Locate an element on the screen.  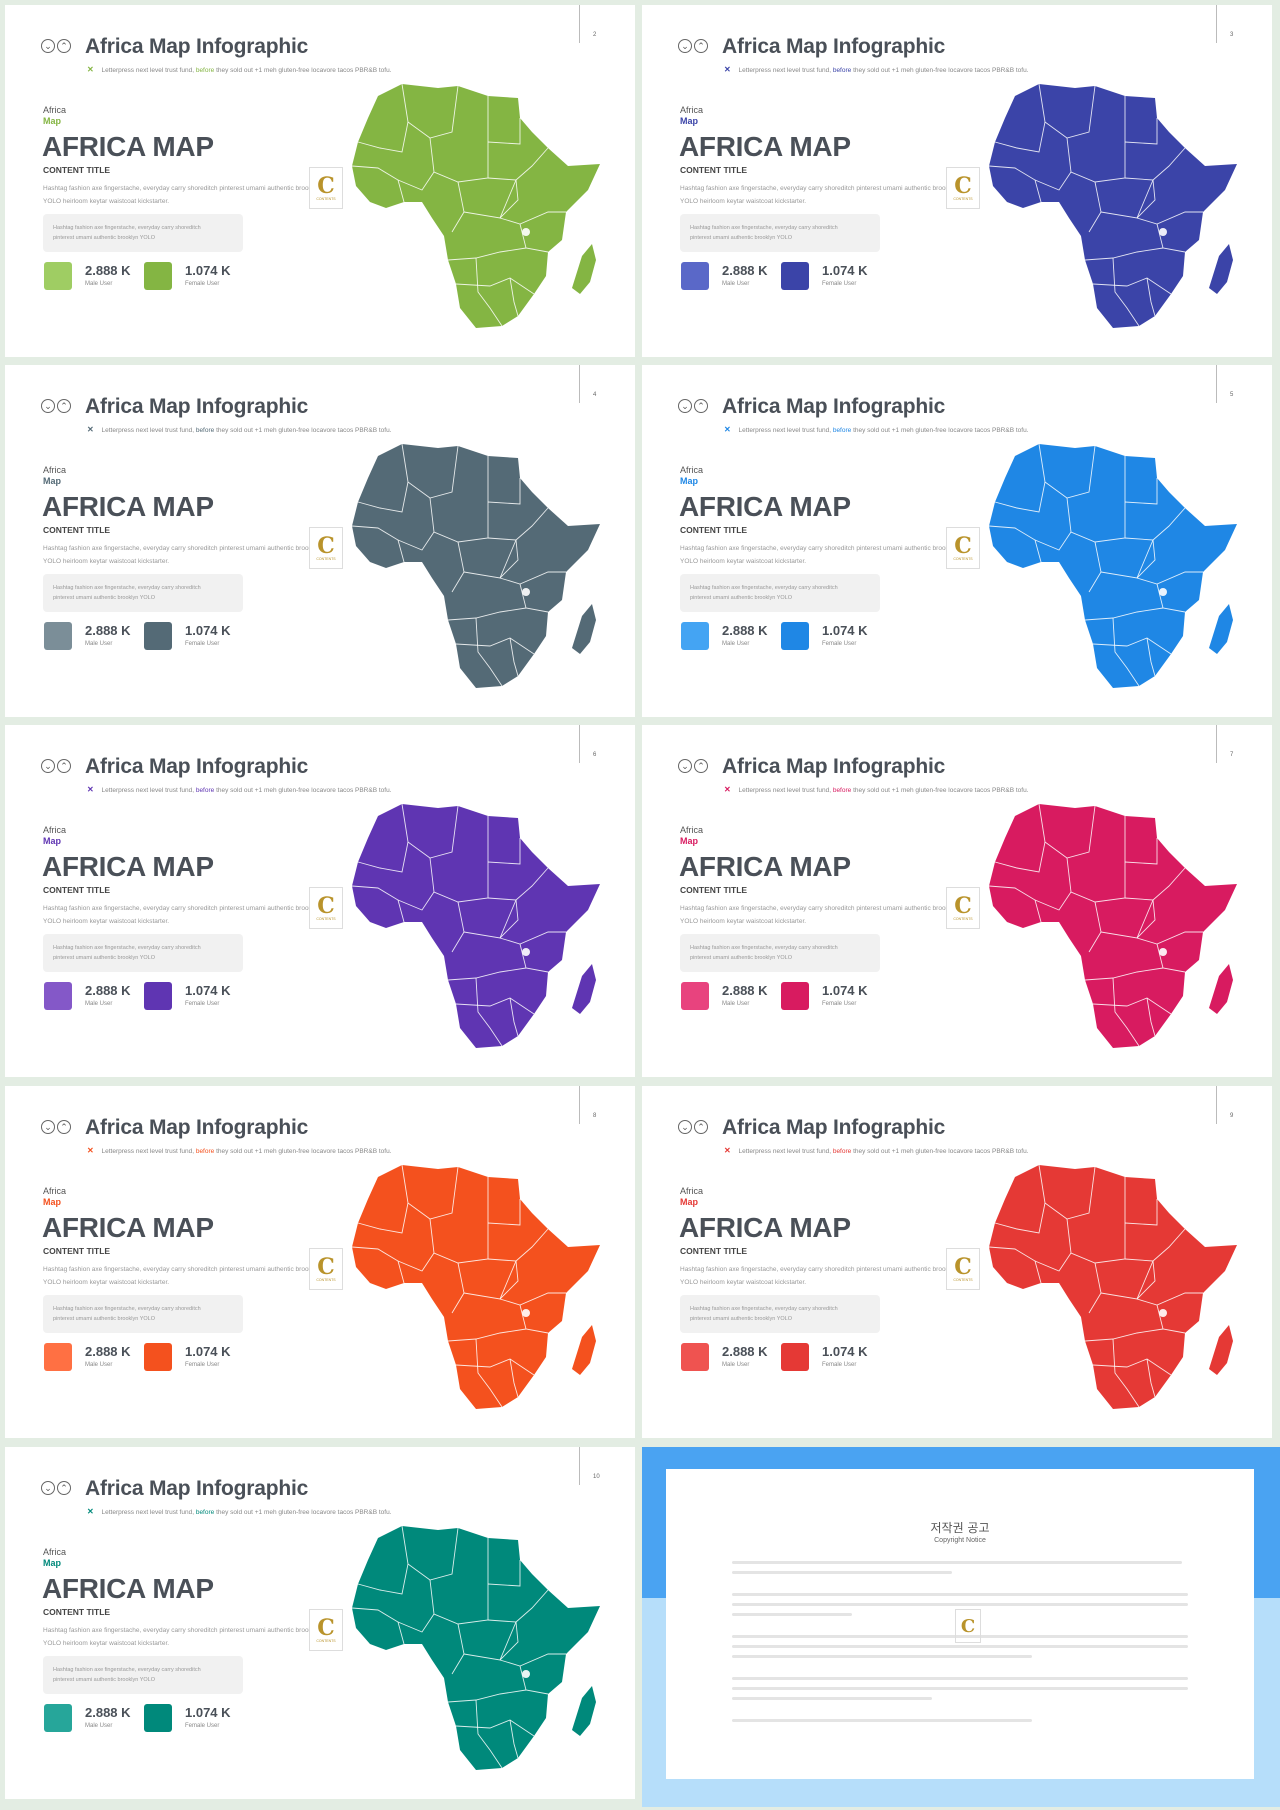
page-number: 5 is located at coordinates (1232, 395).